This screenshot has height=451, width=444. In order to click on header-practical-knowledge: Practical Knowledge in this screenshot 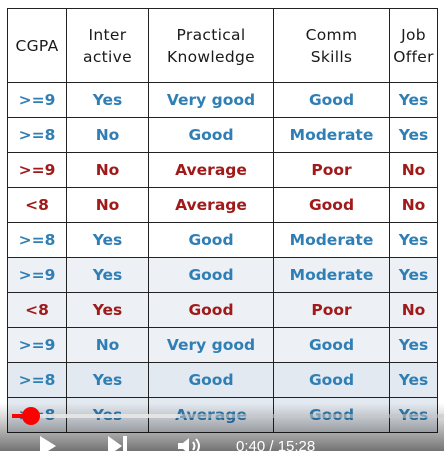, I will do `click(211, 45)`.